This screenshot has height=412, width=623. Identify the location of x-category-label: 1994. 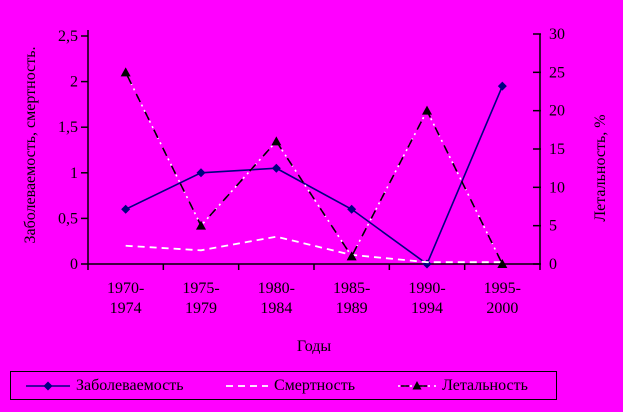
(427, 308).